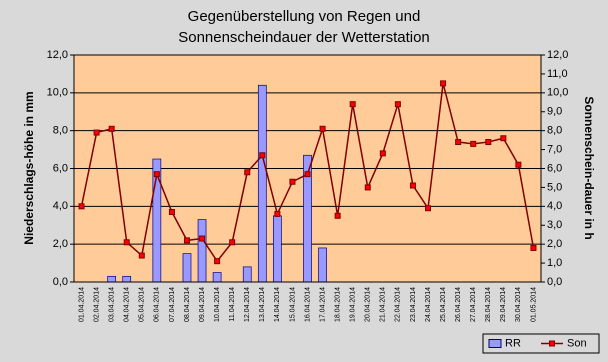 The image size is (608, 362). What do you see at coordinates (322, 304) in the screenshot?
I see `x-tick-label: 17.04.2014` at bounding box center [322, 304].